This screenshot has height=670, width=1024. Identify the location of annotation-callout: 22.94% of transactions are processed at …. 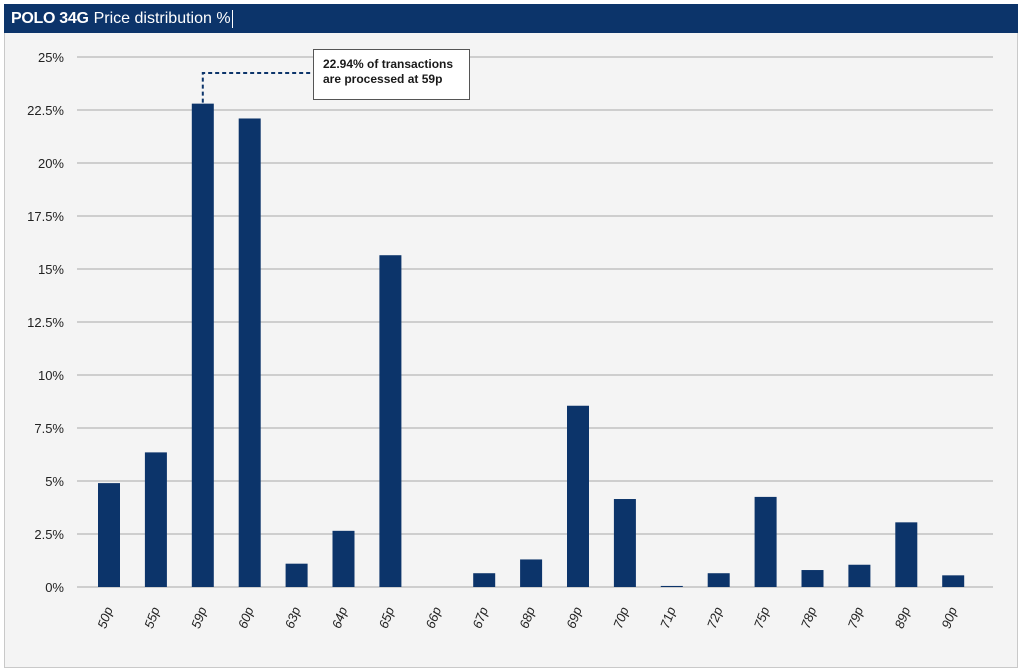
(391, 74).